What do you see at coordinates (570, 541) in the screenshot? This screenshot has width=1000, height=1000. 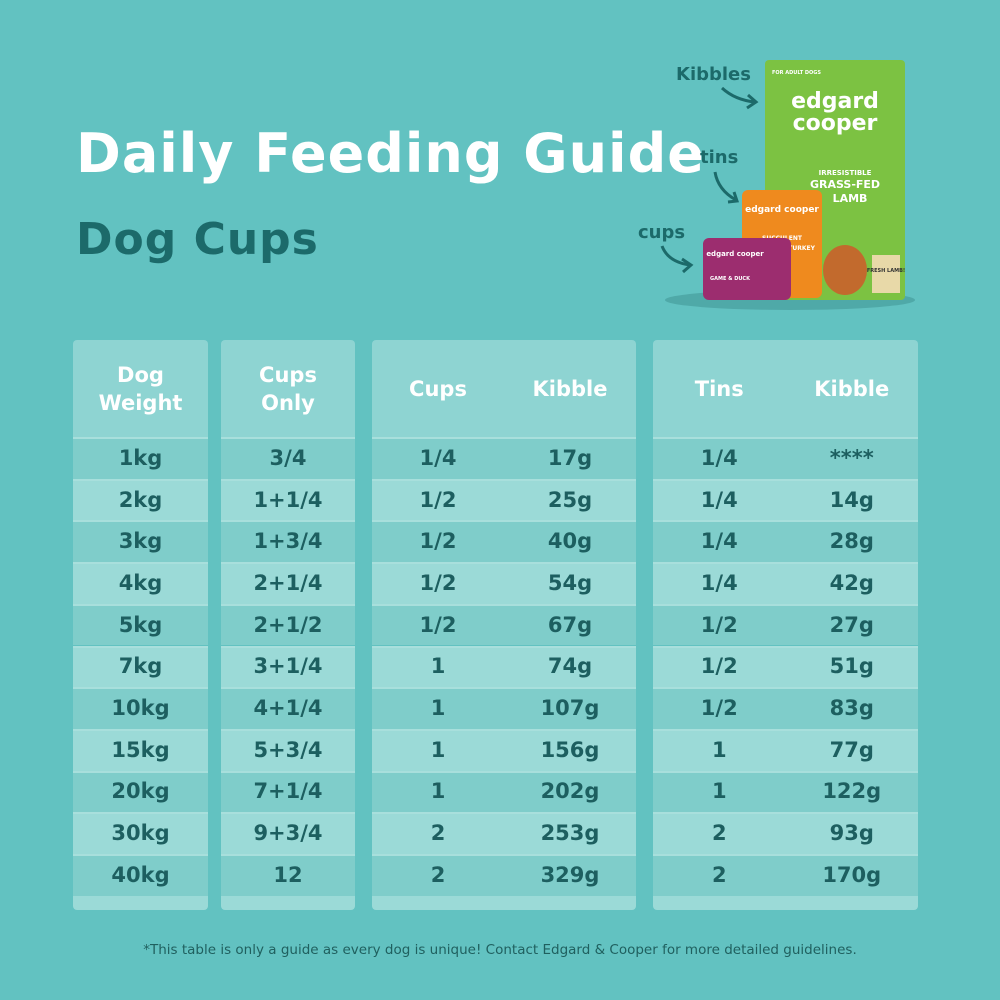 I see `table-cell: 40g` at bounding box center [570, 541].